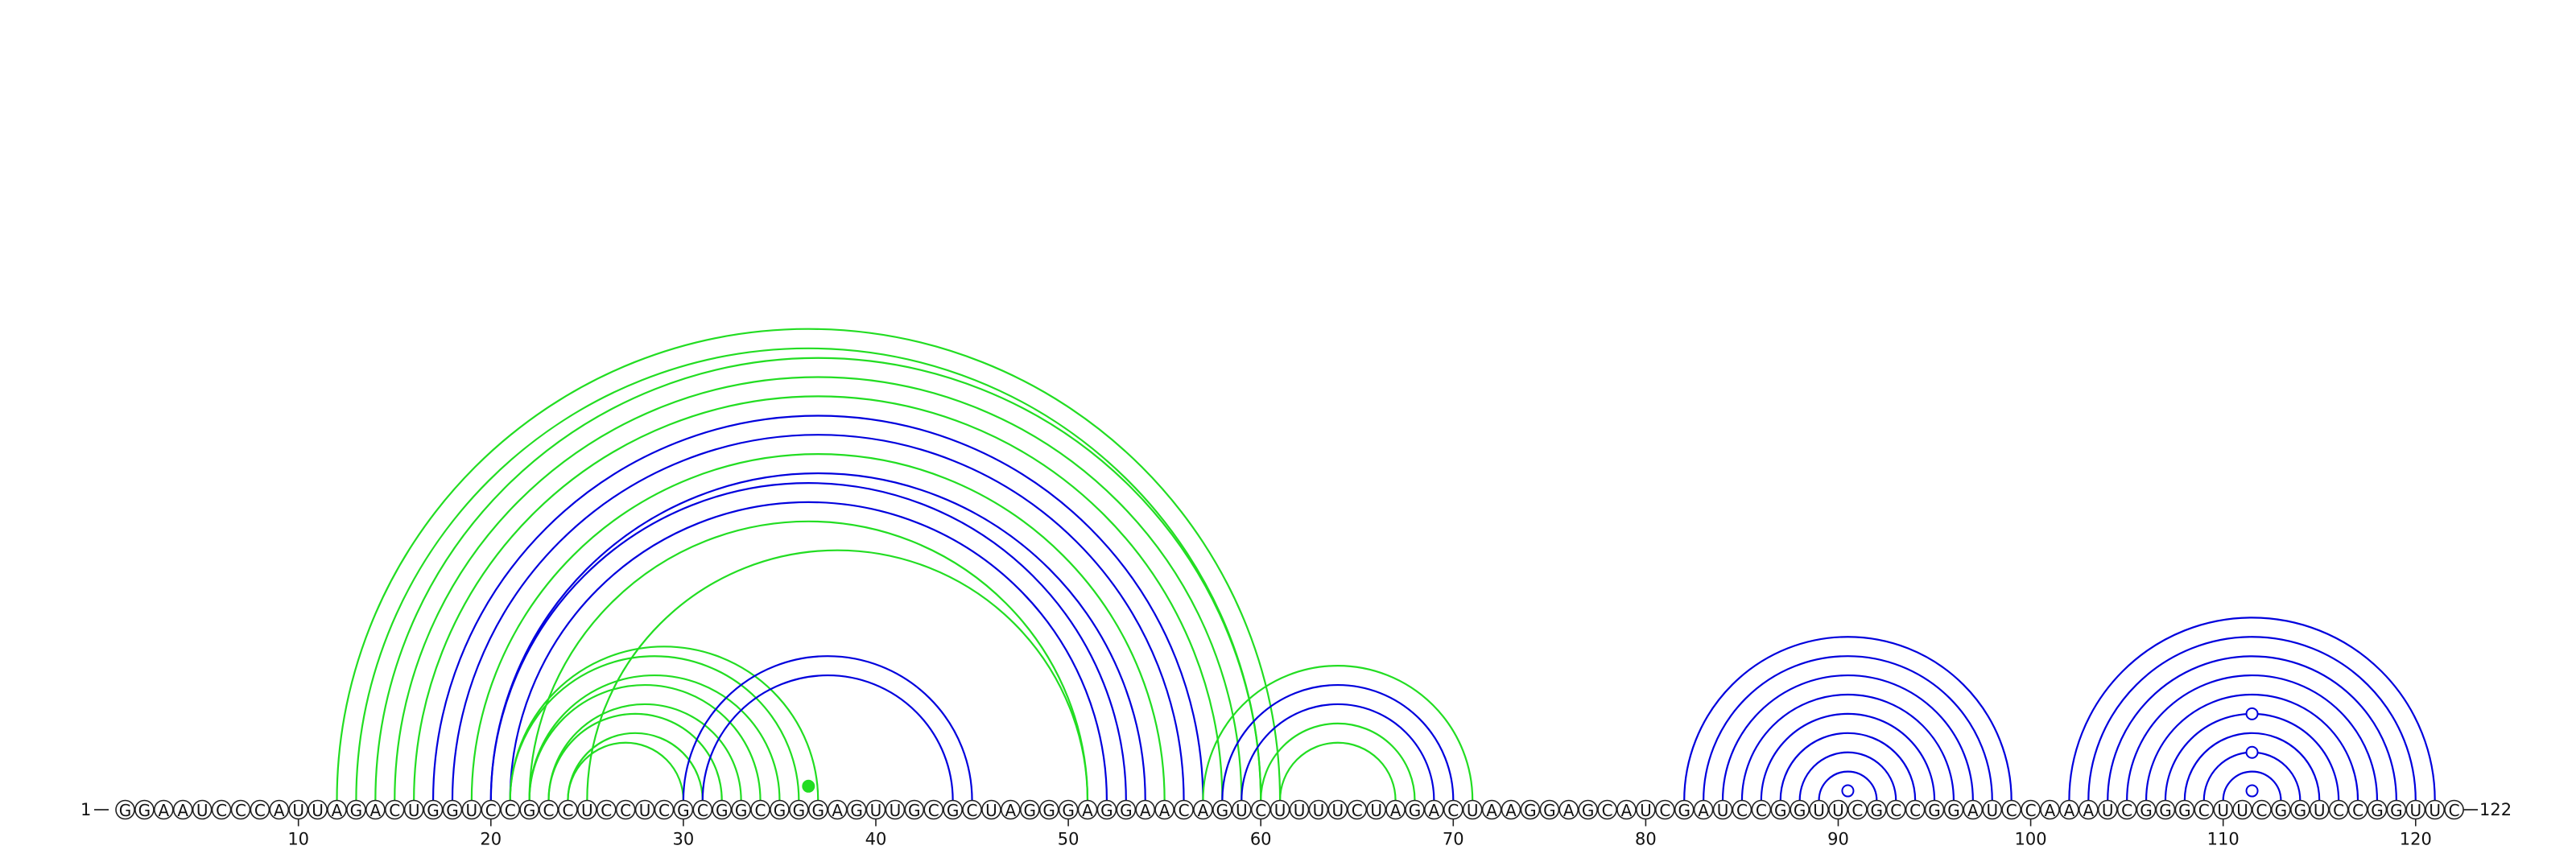 This screenshot has height=858, width=2576. I want to click on nucleotide-letter-101: A, so click(2050, 811).